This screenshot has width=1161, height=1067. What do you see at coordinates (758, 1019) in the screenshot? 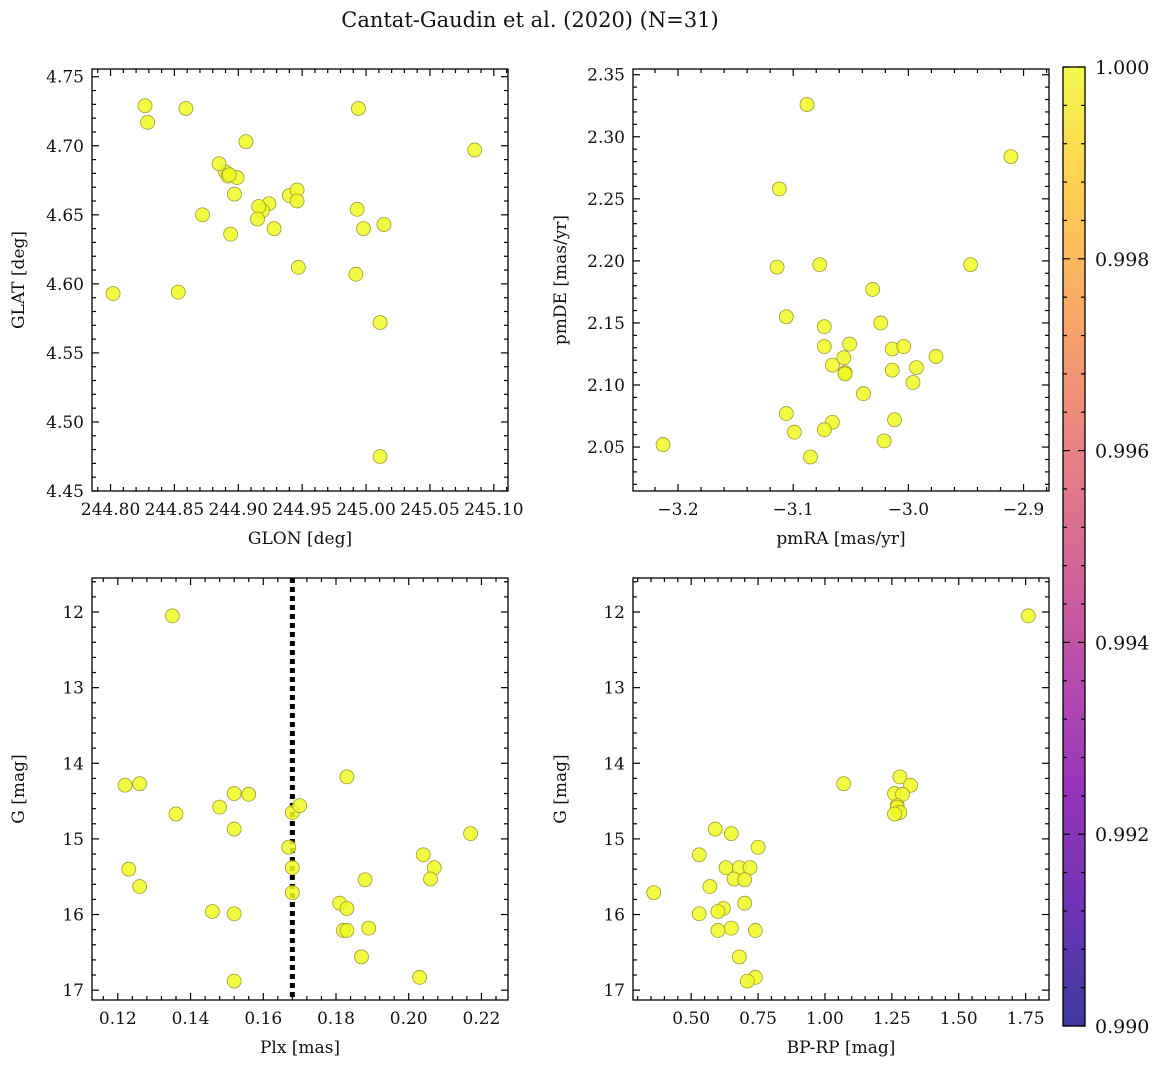
I see `x-tick-label: 0.75` at bounding box center [758, 1019].